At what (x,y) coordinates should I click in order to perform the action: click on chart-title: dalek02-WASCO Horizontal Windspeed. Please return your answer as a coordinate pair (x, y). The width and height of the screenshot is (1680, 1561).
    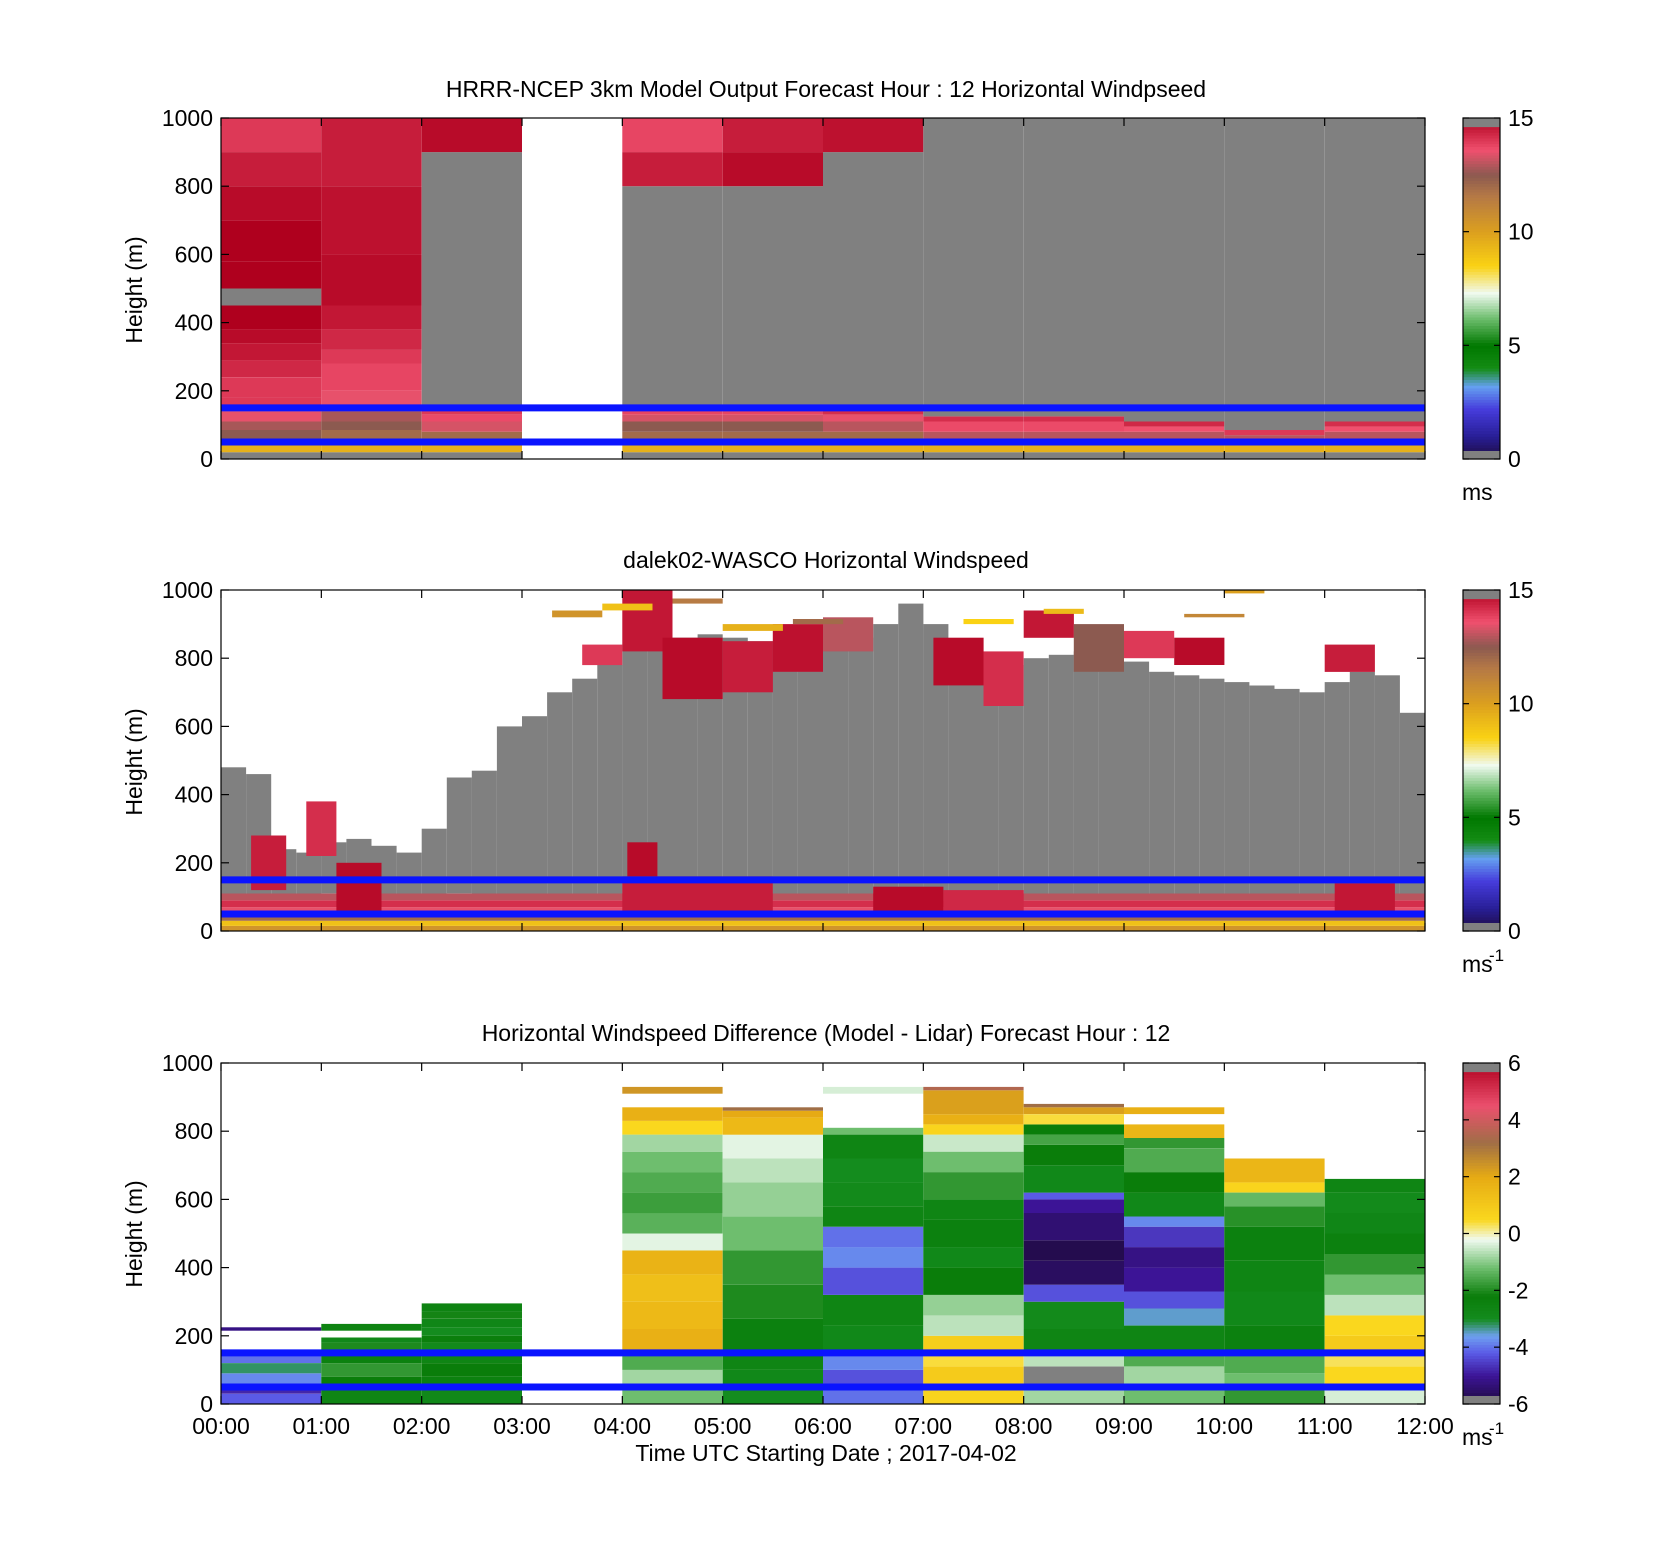
    Looking at the image, I should click on (826, 560).